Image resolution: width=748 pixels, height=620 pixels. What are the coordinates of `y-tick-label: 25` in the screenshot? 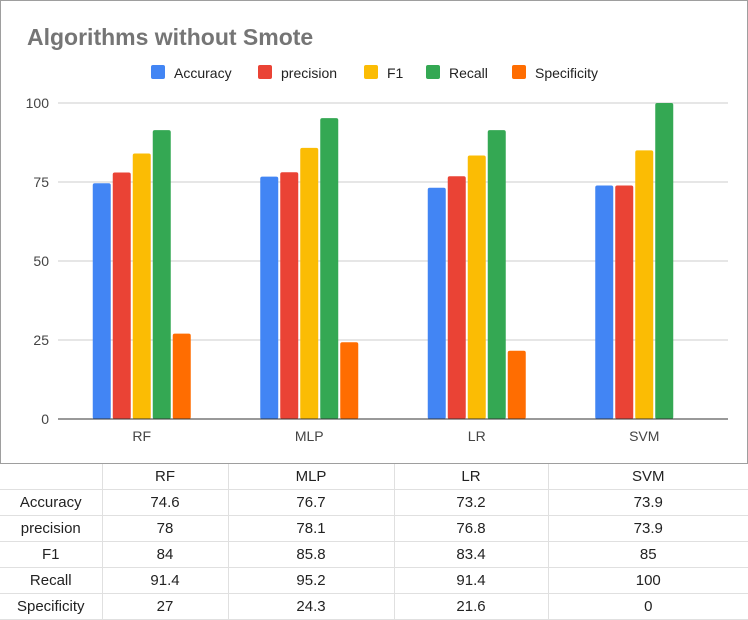 It's located at (41, 340).